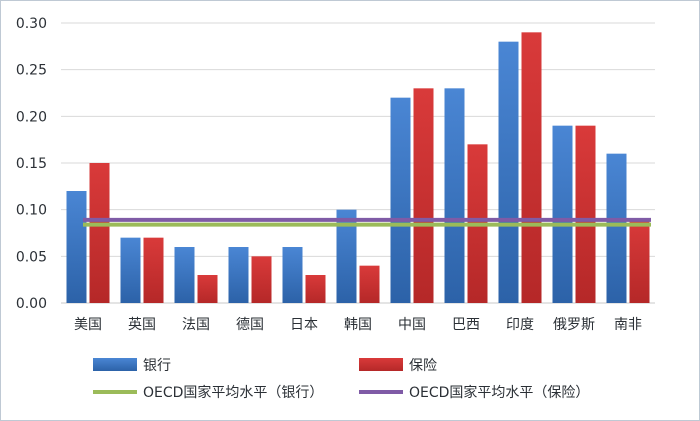 The width and height of the screenshot is (700, 421). What do you see at coordinates (628, 325) in the screenshot?
I see `x-tick-label: 南非` at bounding box center [628, 325].